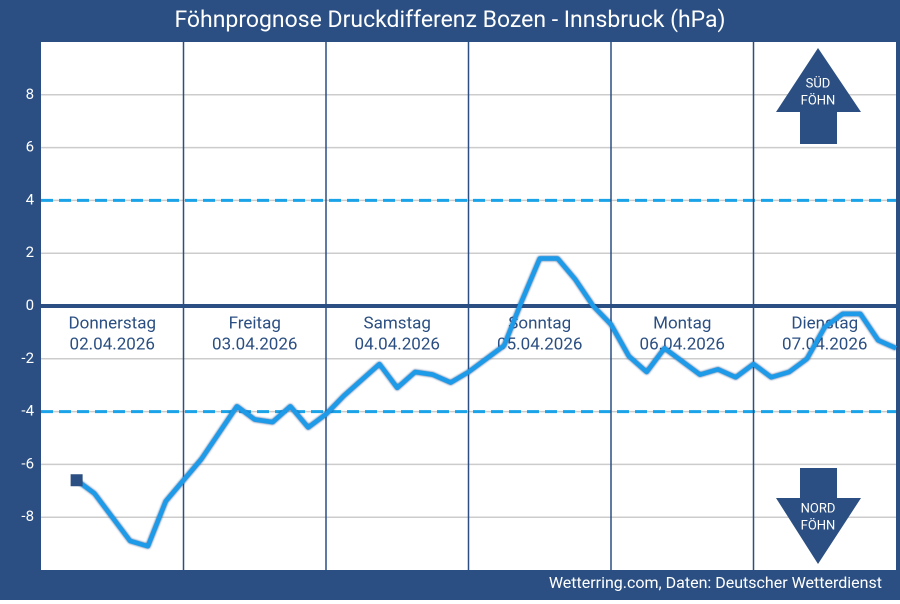 This screenshot has height=604, width=900. I want to click on y-tick-label: 6, so click(30, 147).